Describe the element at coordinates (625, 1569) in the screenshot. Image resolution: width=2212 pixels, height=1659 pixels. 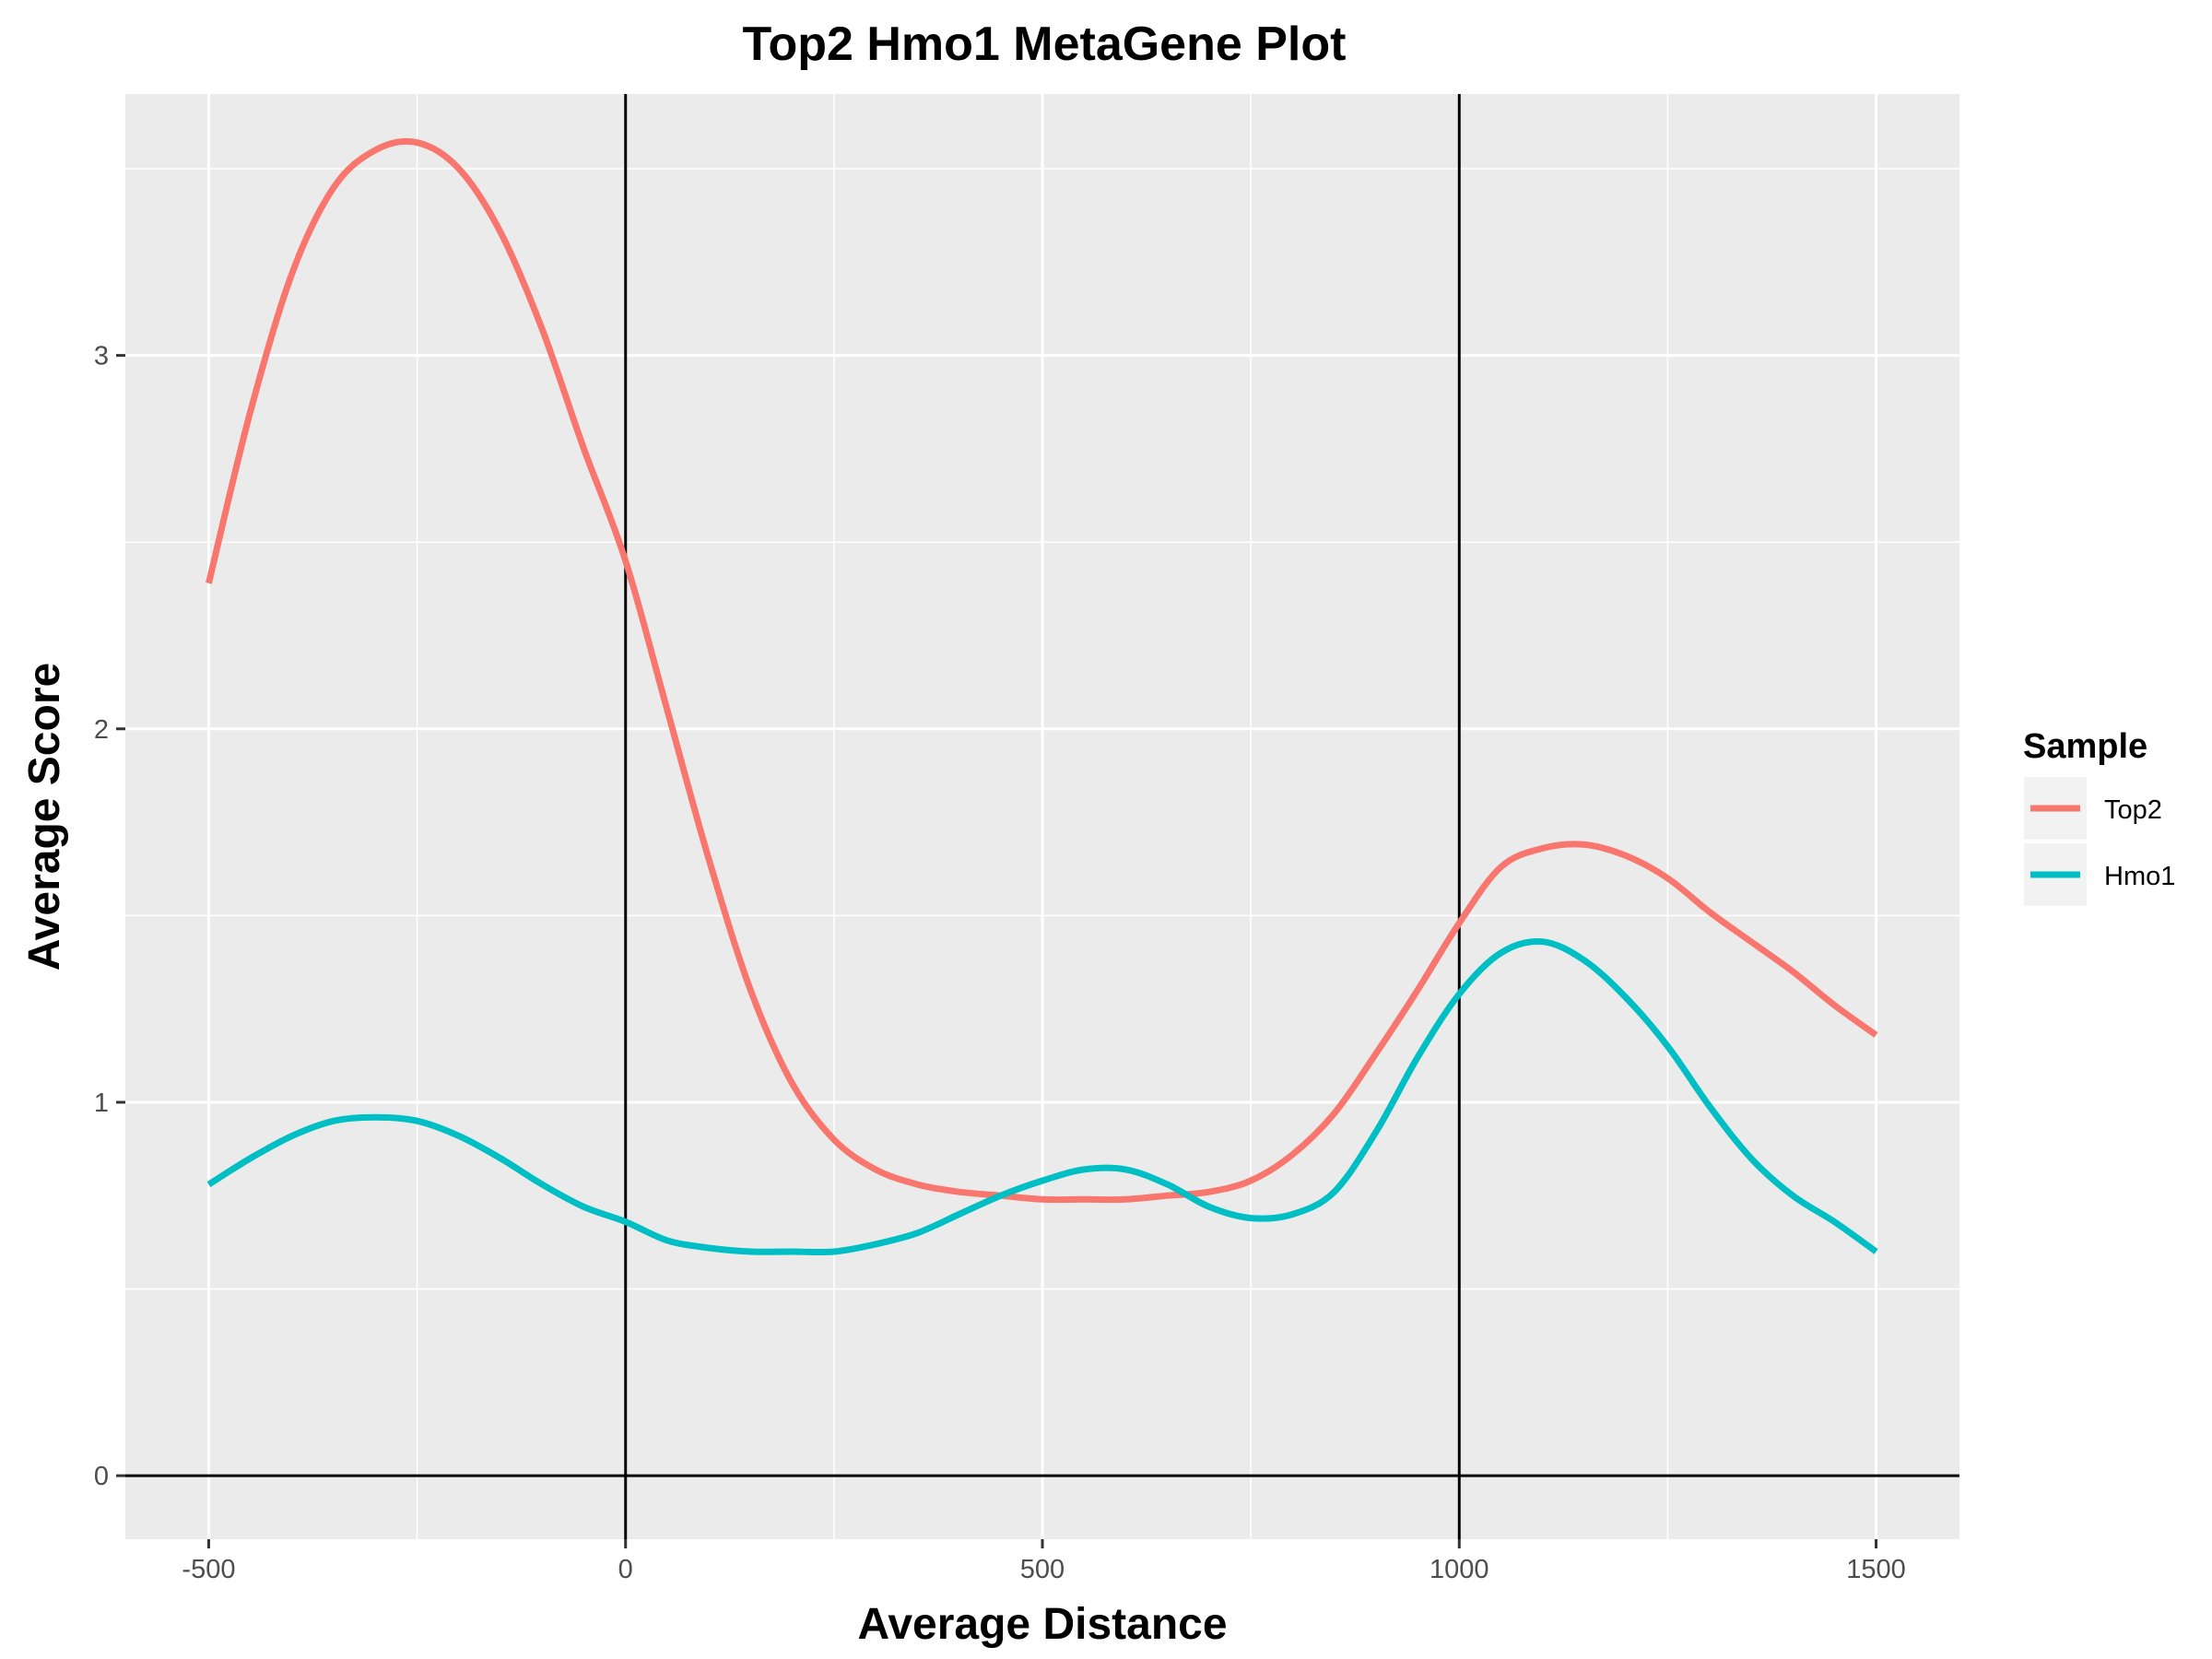
I see `x-tick-label: 0` at that location.